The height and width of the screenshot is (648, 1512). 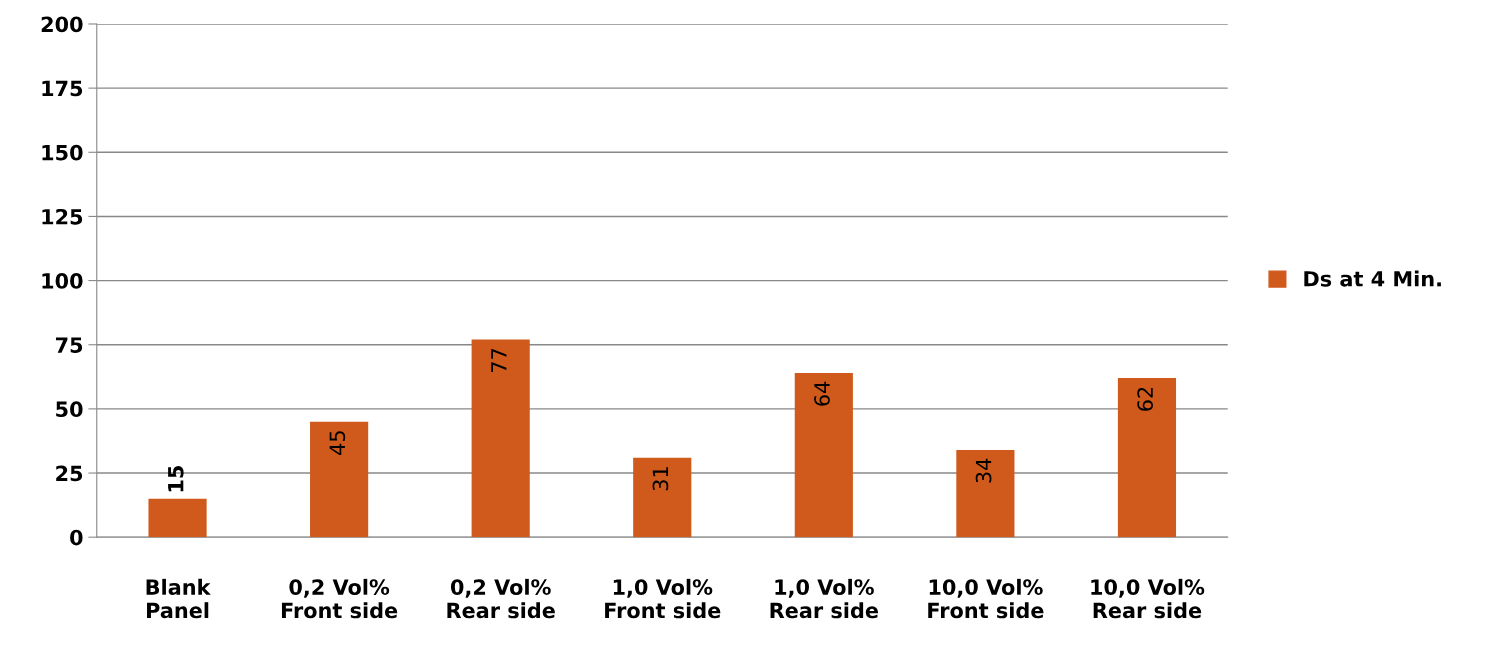 What do you see at coordinates (986, 598) in the screenshot?
I see `x-tick-label: 10,0 Vol% Front side` at bounding box center [986, 598].